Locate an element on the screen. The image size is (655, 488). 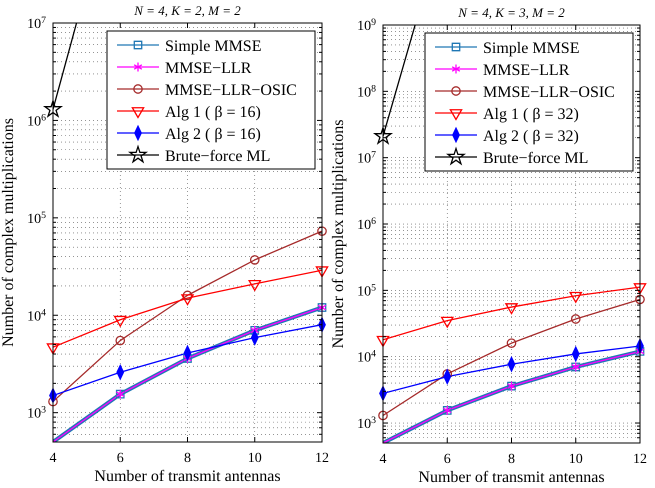
legend-label: Alg 1 ( β = 16) is located at coordinates (213, 112).